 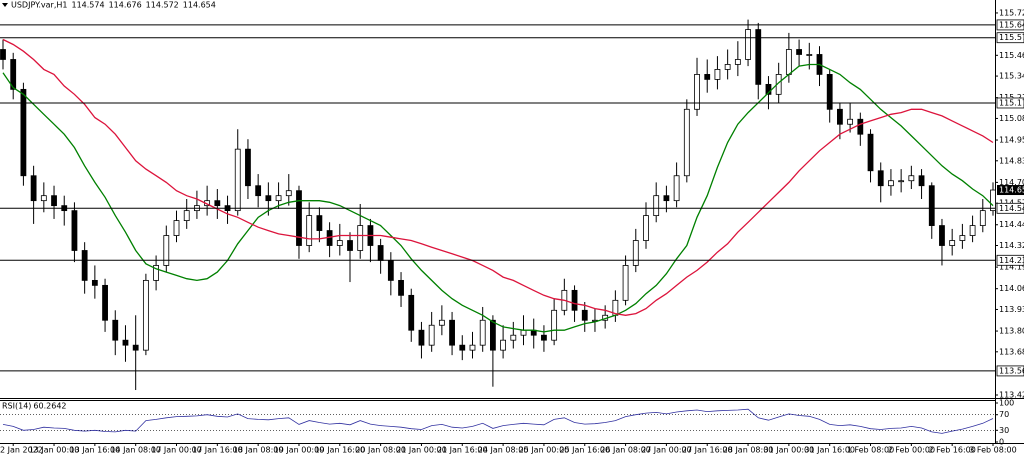 I want to click on y-tick-label: 114.700, so click(x=1011, y=182).